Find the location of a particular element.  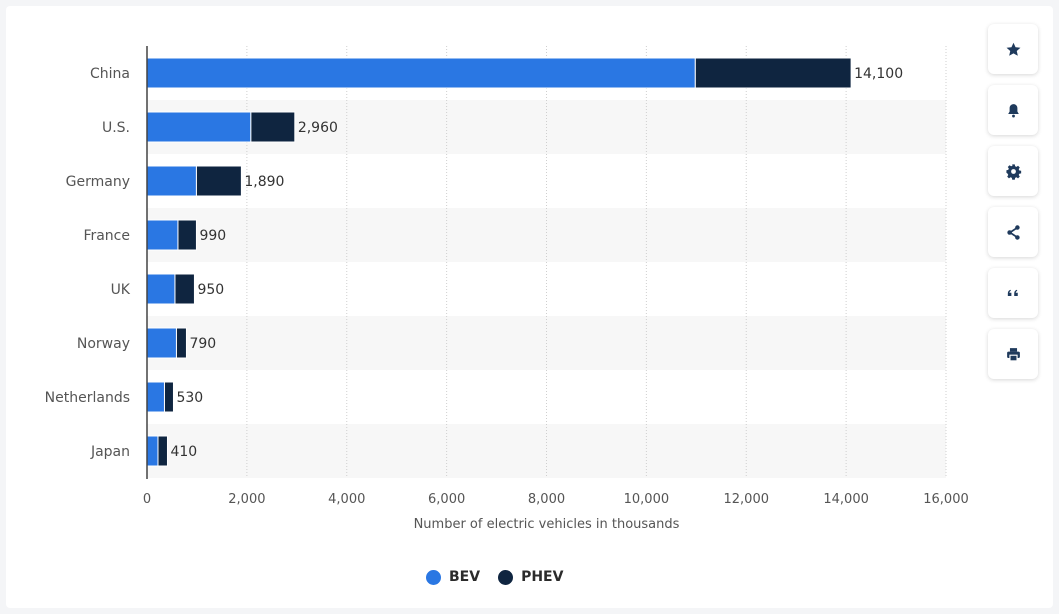

category-label: France is located at coordinates (106, 236).